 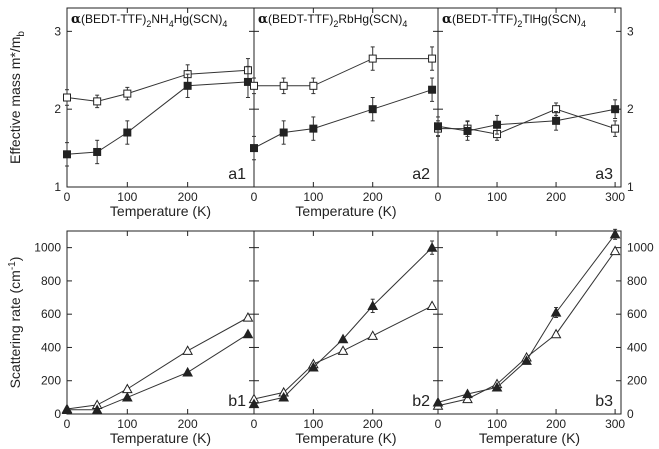 I want to click on right-y-tick-label: 200, so click(x=637, y=381).